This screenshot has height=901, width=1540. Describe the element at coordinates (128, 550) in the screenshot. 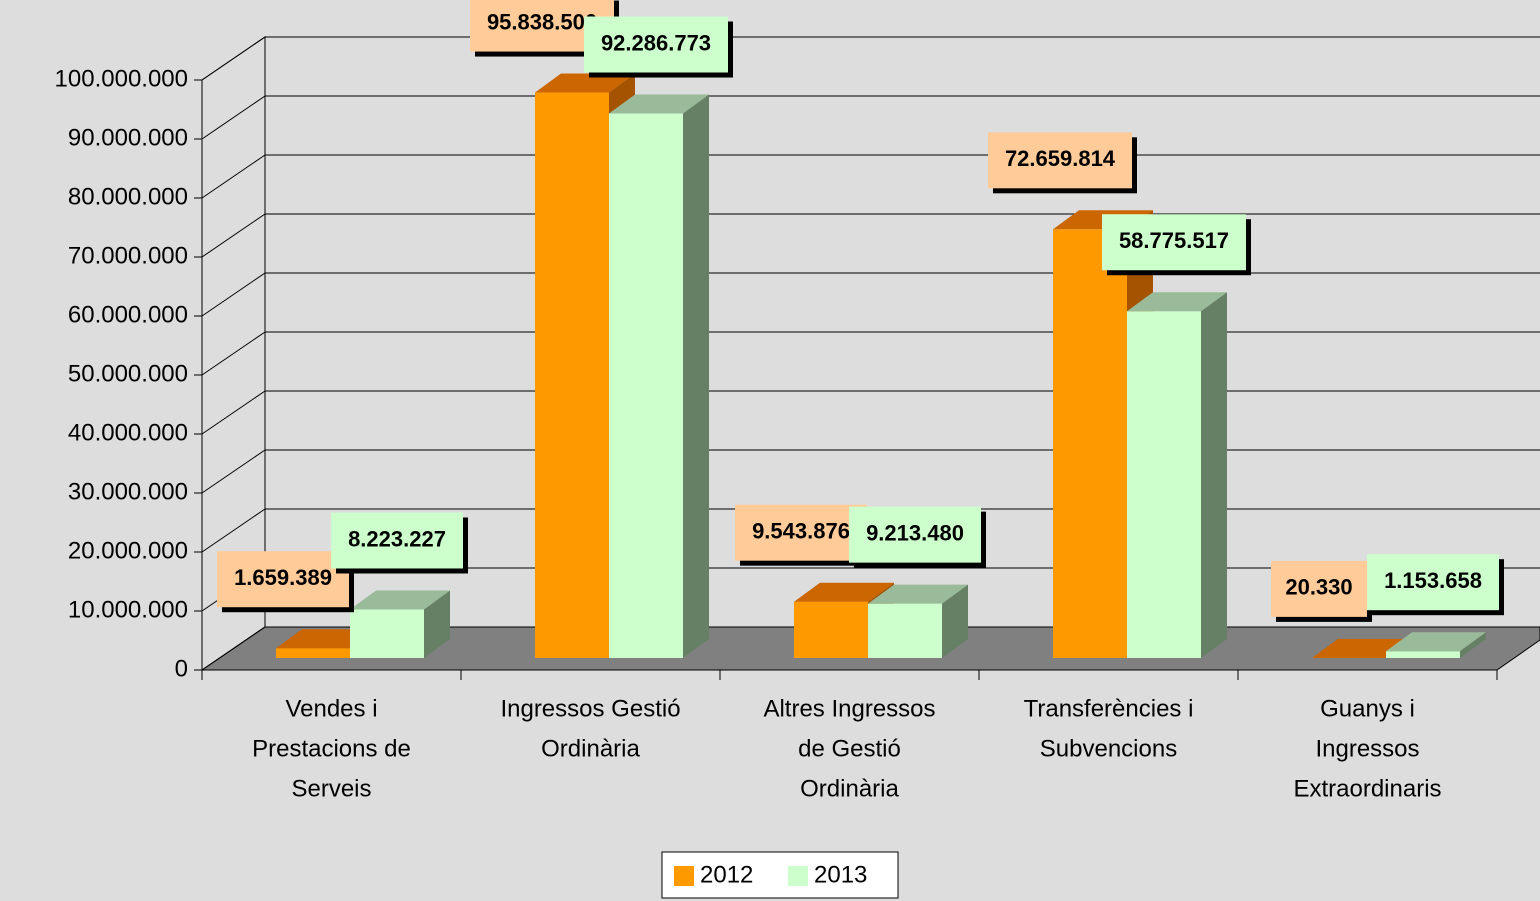

I see `y-tick-label: 20.000.000` at that location.